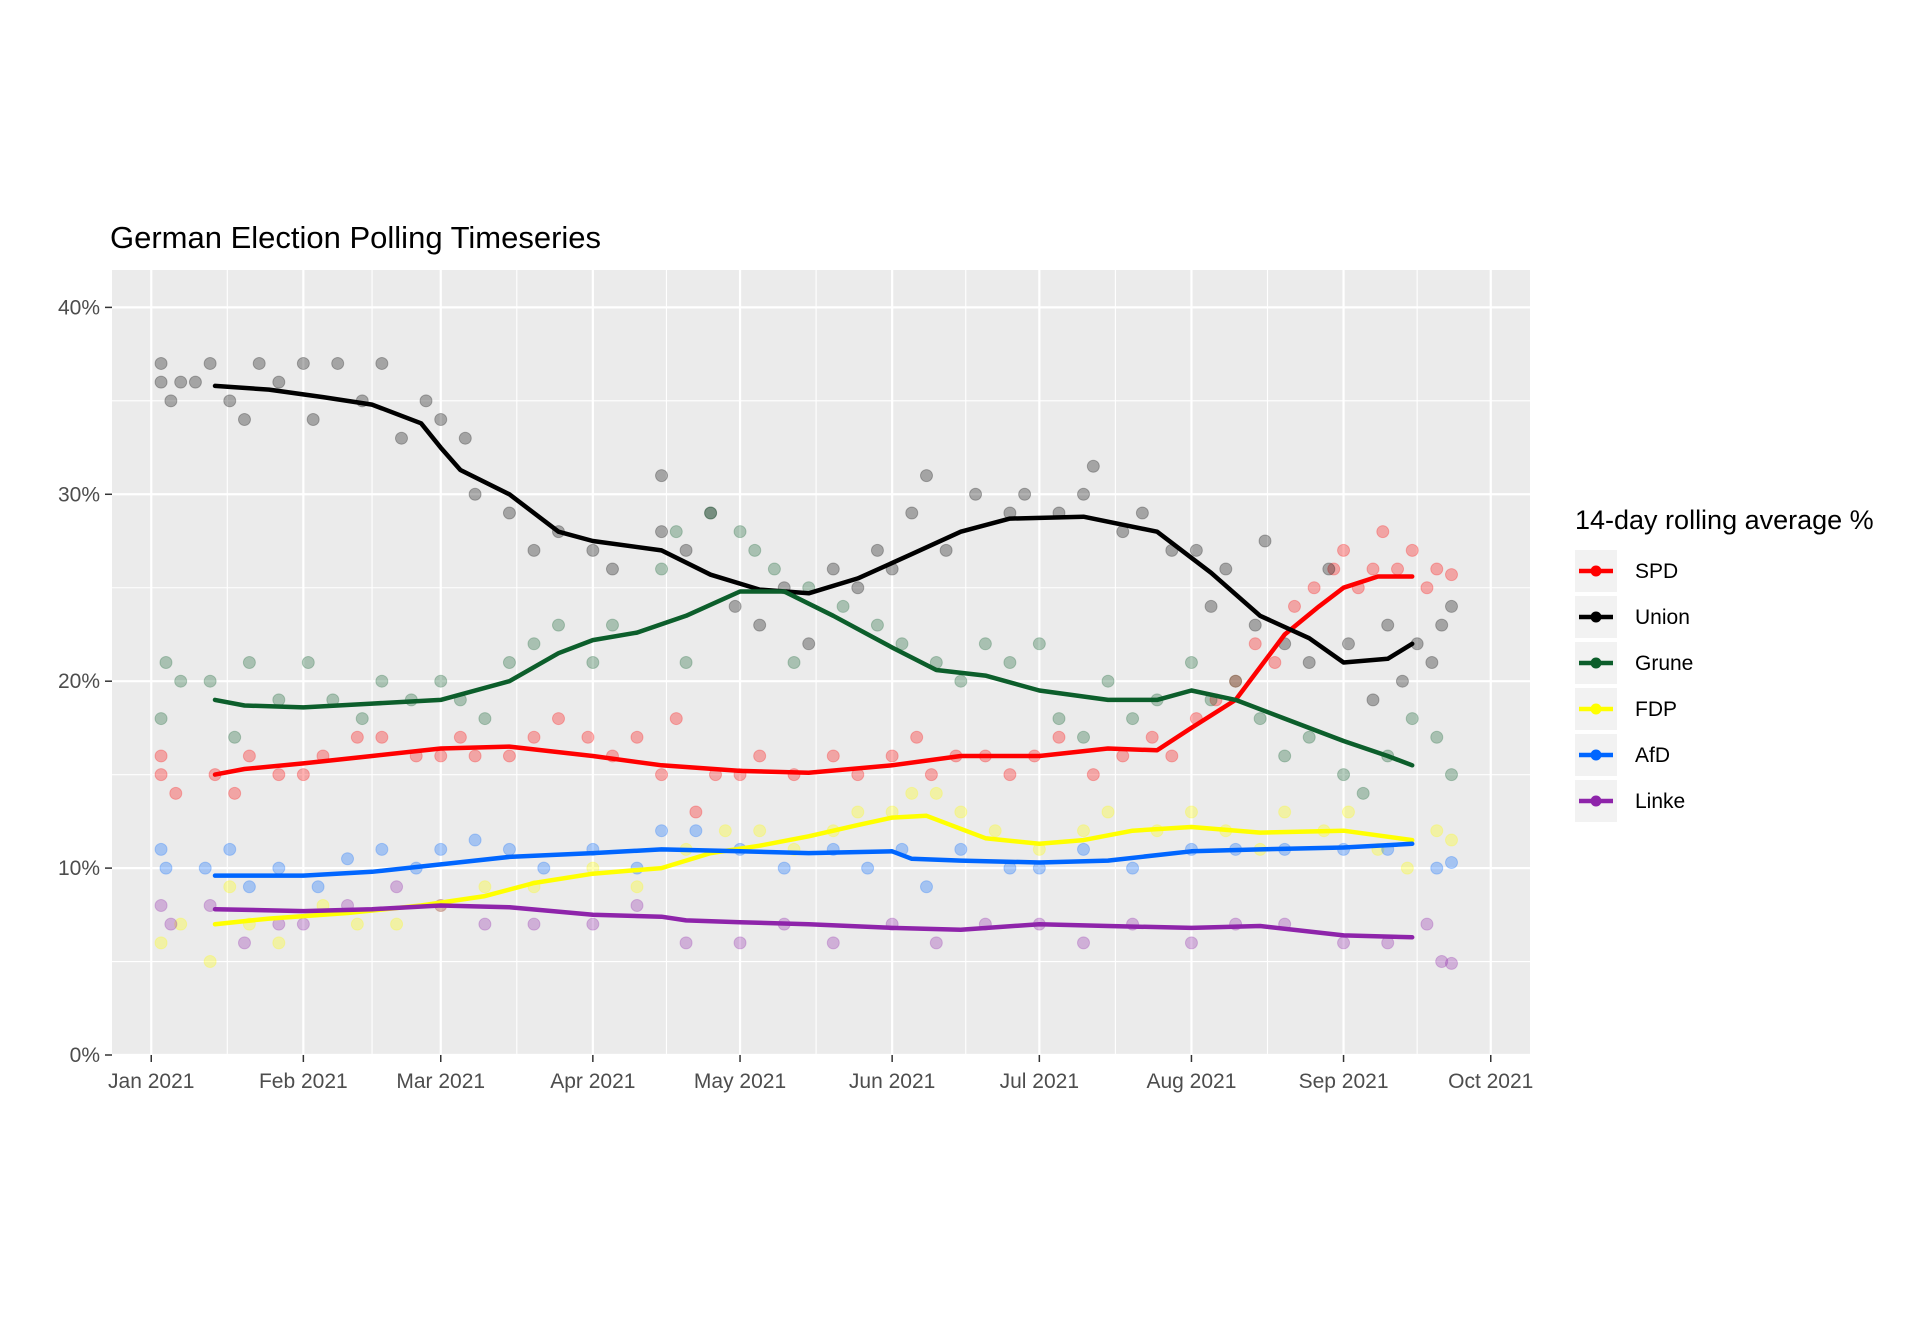  What do you see at coordinates (1662, 617) in the screenshot?
I see `legend-label-union: Union` at bounding box center [1662, 617].